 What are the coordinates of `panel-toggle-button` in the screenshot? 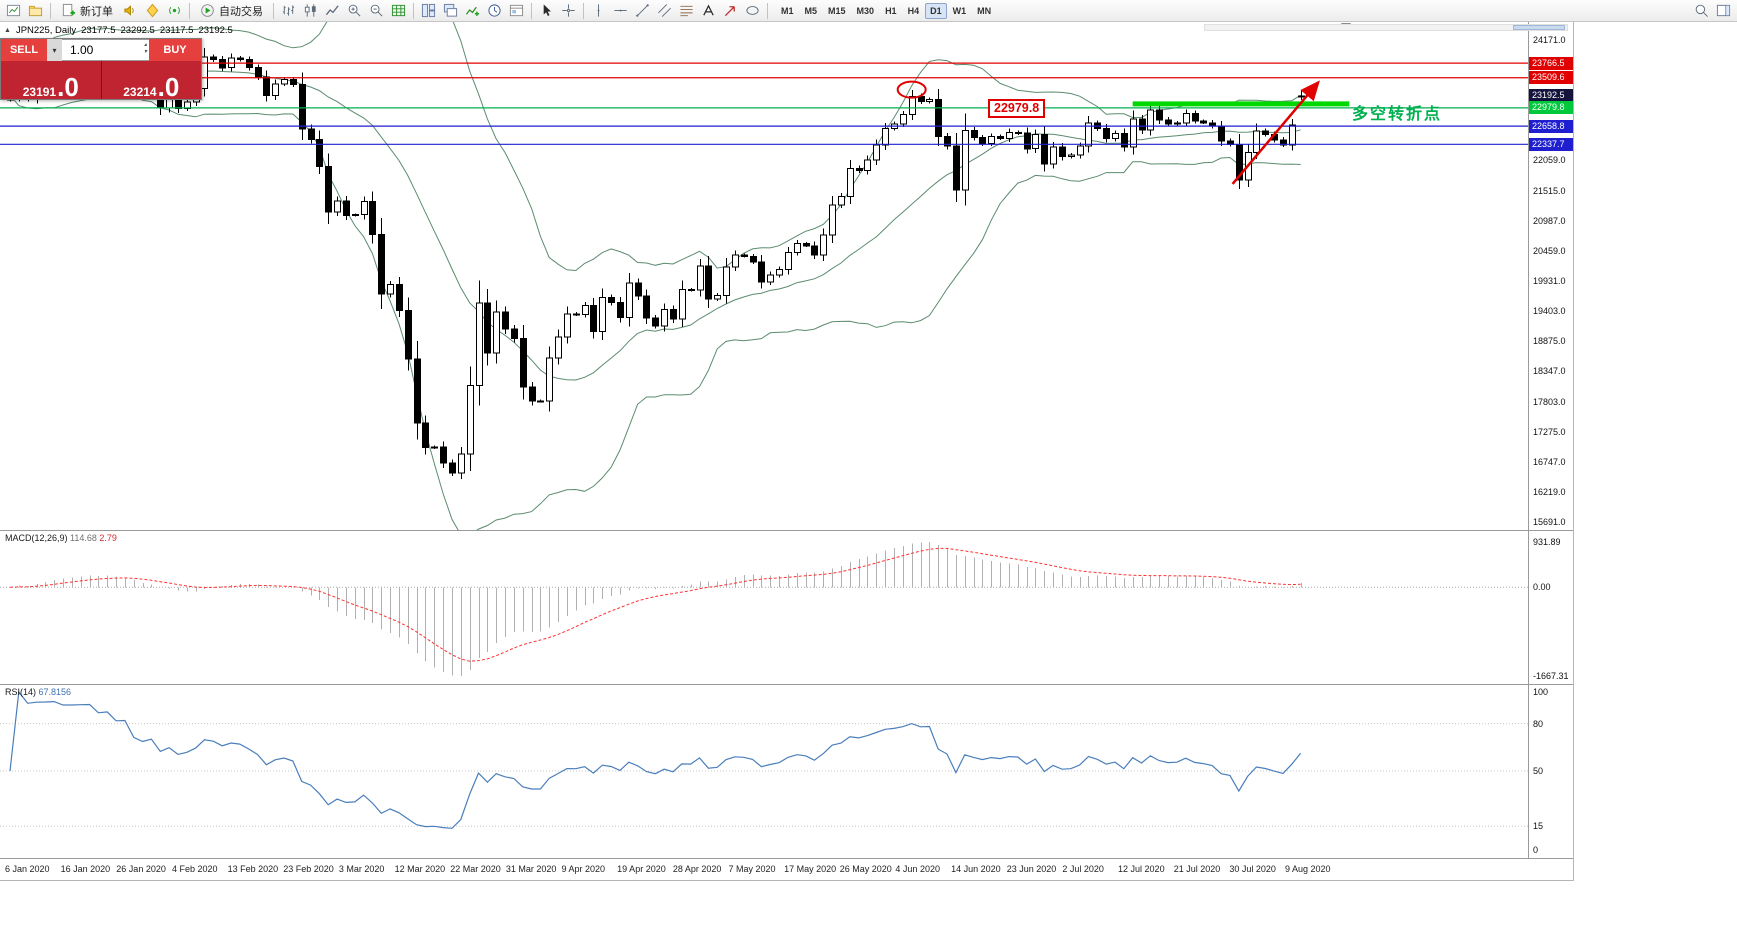 It's located at (1723, 10).